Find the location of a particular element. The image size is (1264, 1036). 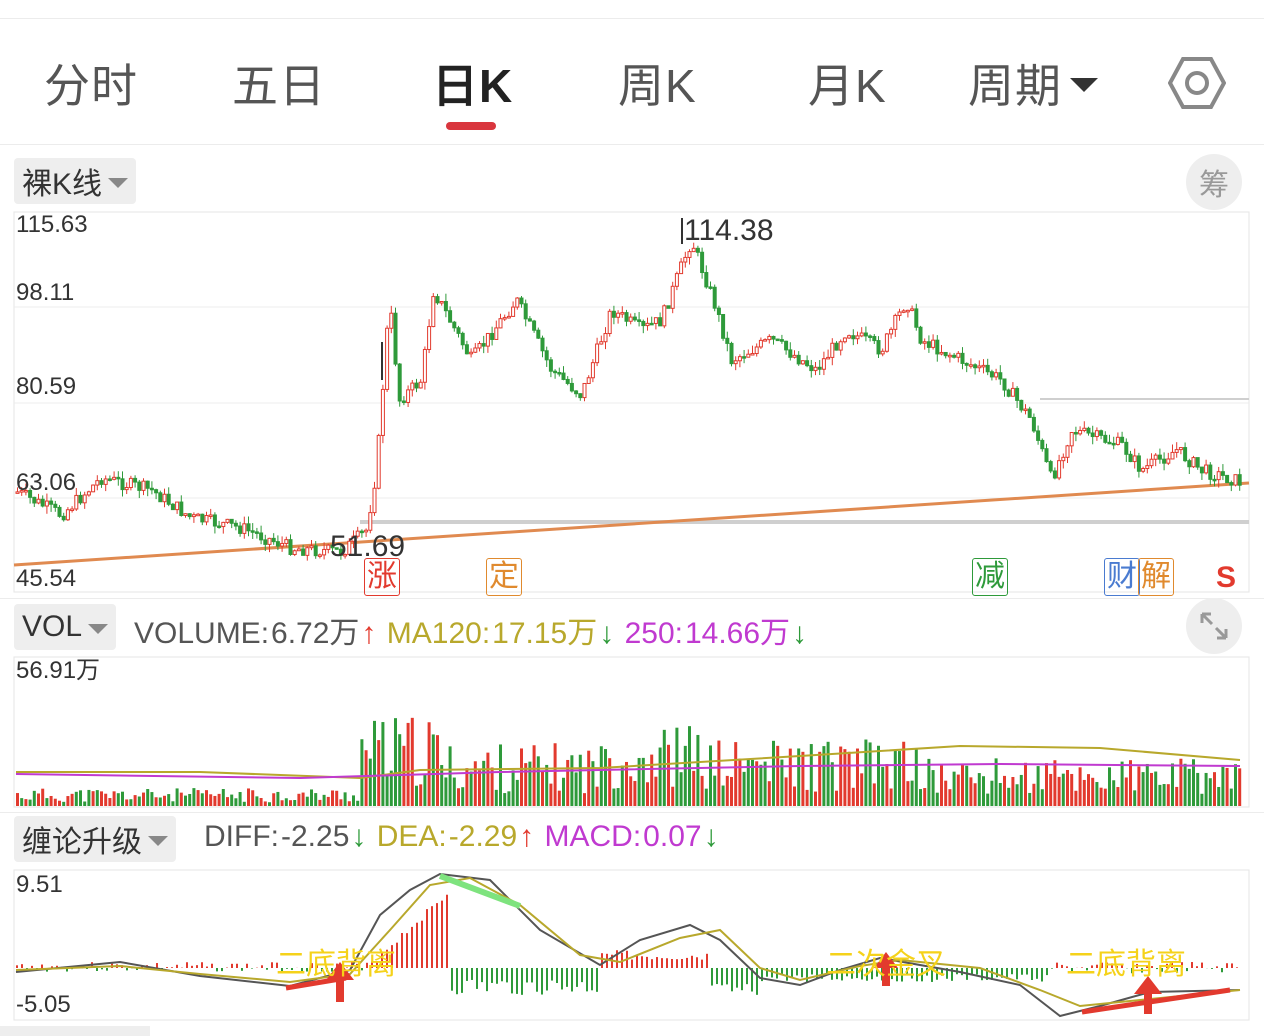

kline-axis-mid2: 80.59 is located at coordinates (46, 386).